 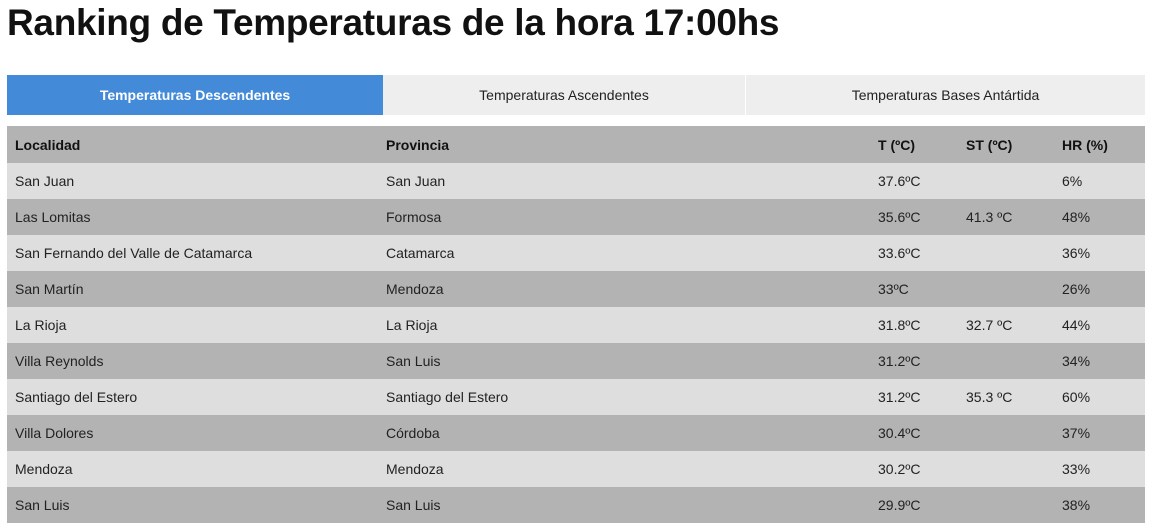 What do you see at coordinates (624, 144) in the screenshot?
I see `header-provincia: Provincia` at bounding box center [624, 144].